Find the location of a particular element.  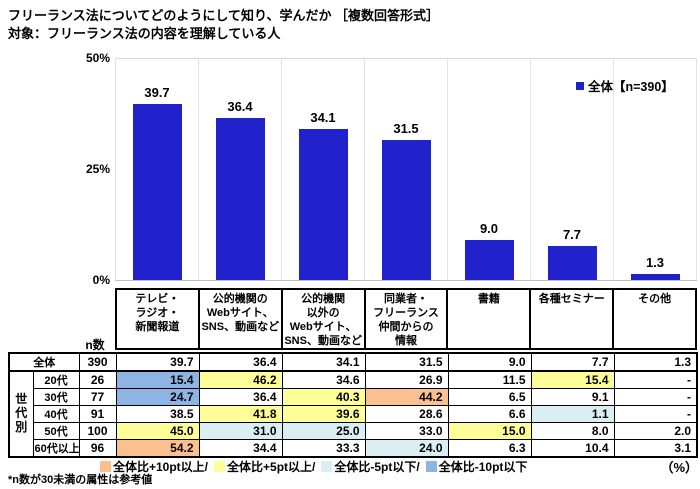

chart-column: 39.7 is located at coordinates (157, 169).